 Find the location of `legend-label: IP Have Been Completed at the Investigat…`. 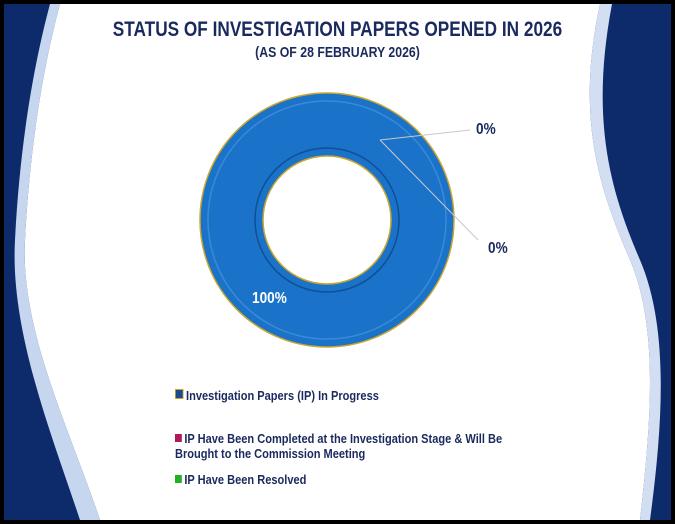

legend-label: IP Have Been Completed at the Investigat… is located at coordinates (339, 446).